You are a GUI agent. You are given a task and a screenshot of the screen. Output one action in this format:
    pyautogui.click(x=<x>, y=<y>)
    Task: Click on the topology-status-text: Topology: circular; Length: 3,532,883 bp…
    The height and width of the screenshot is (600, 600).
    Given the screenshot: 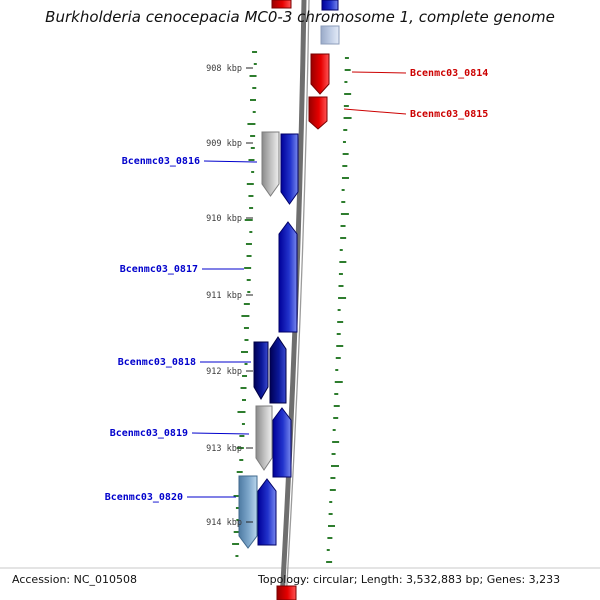 What is the action you would take?
    pyautogui.click(x=409, y=579)
    